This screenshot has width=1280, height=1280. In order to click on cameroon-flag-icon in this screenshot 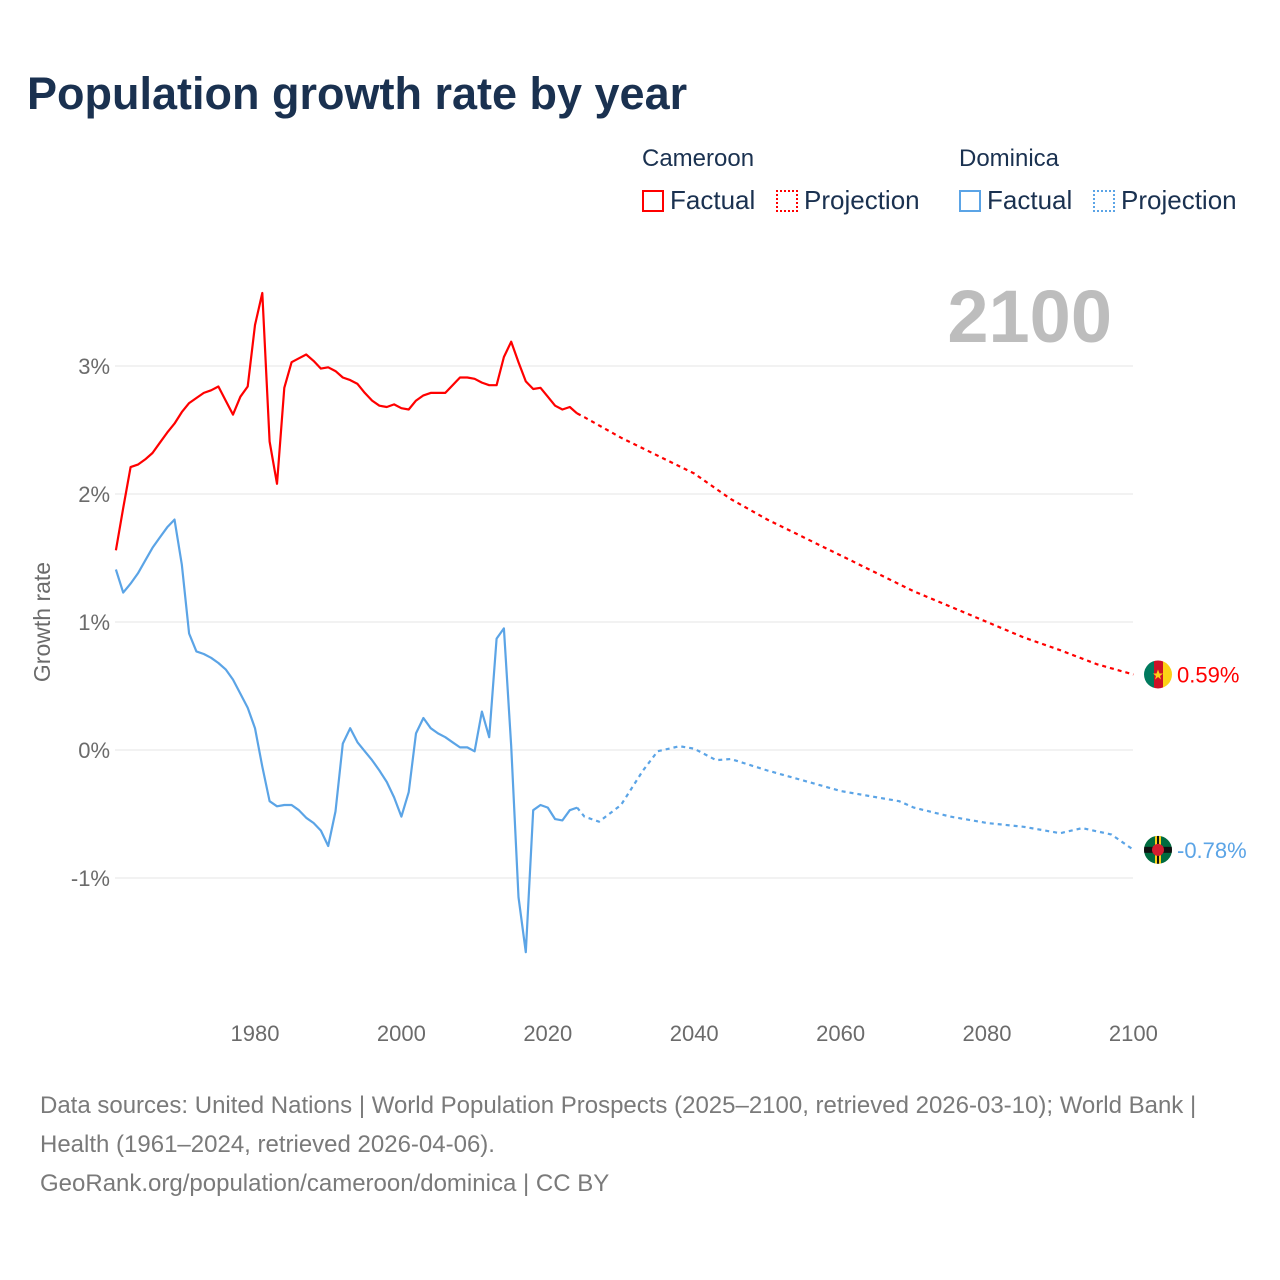, I will do `click(1158, 674)`.